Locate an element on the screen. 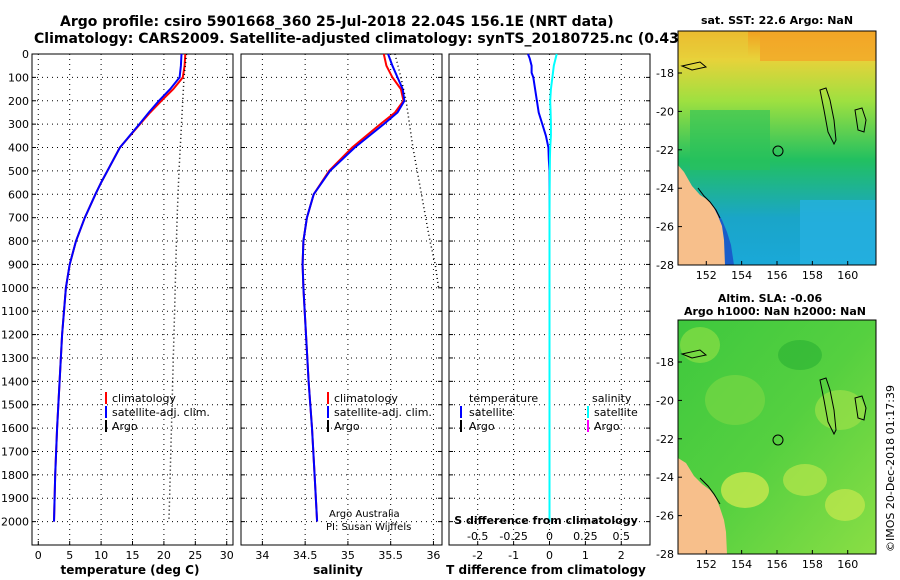  x2-tick-label: -0.25 is located at coordinates (513, 536).